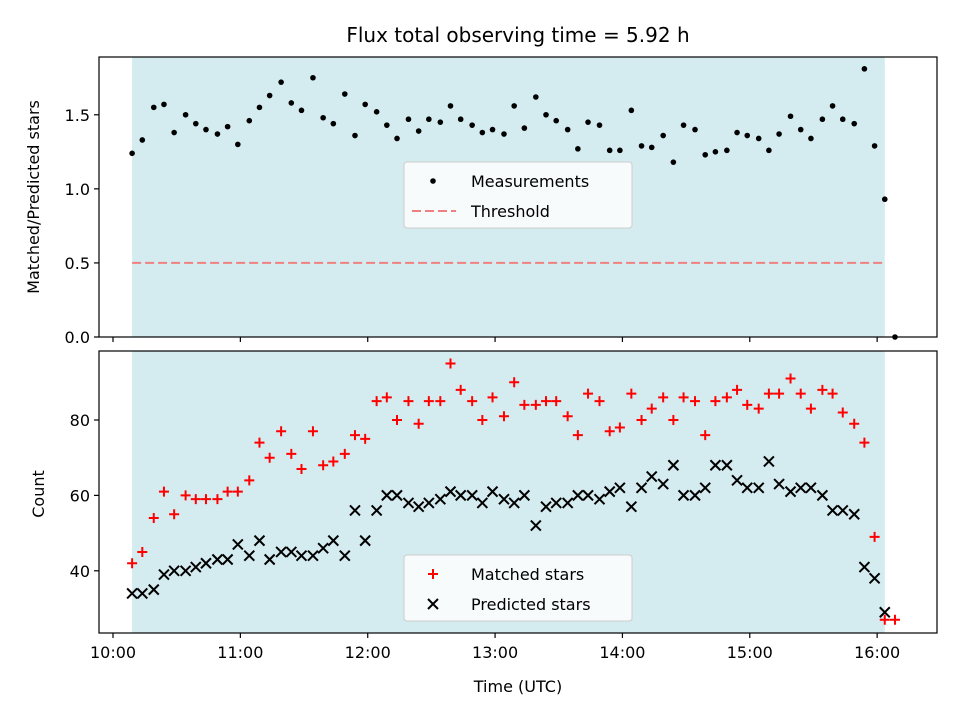  What do you see at coordinates (77, 337) in the screenshot?
I see `y-tick-label: 0.0` at bounding box center [77, 337].